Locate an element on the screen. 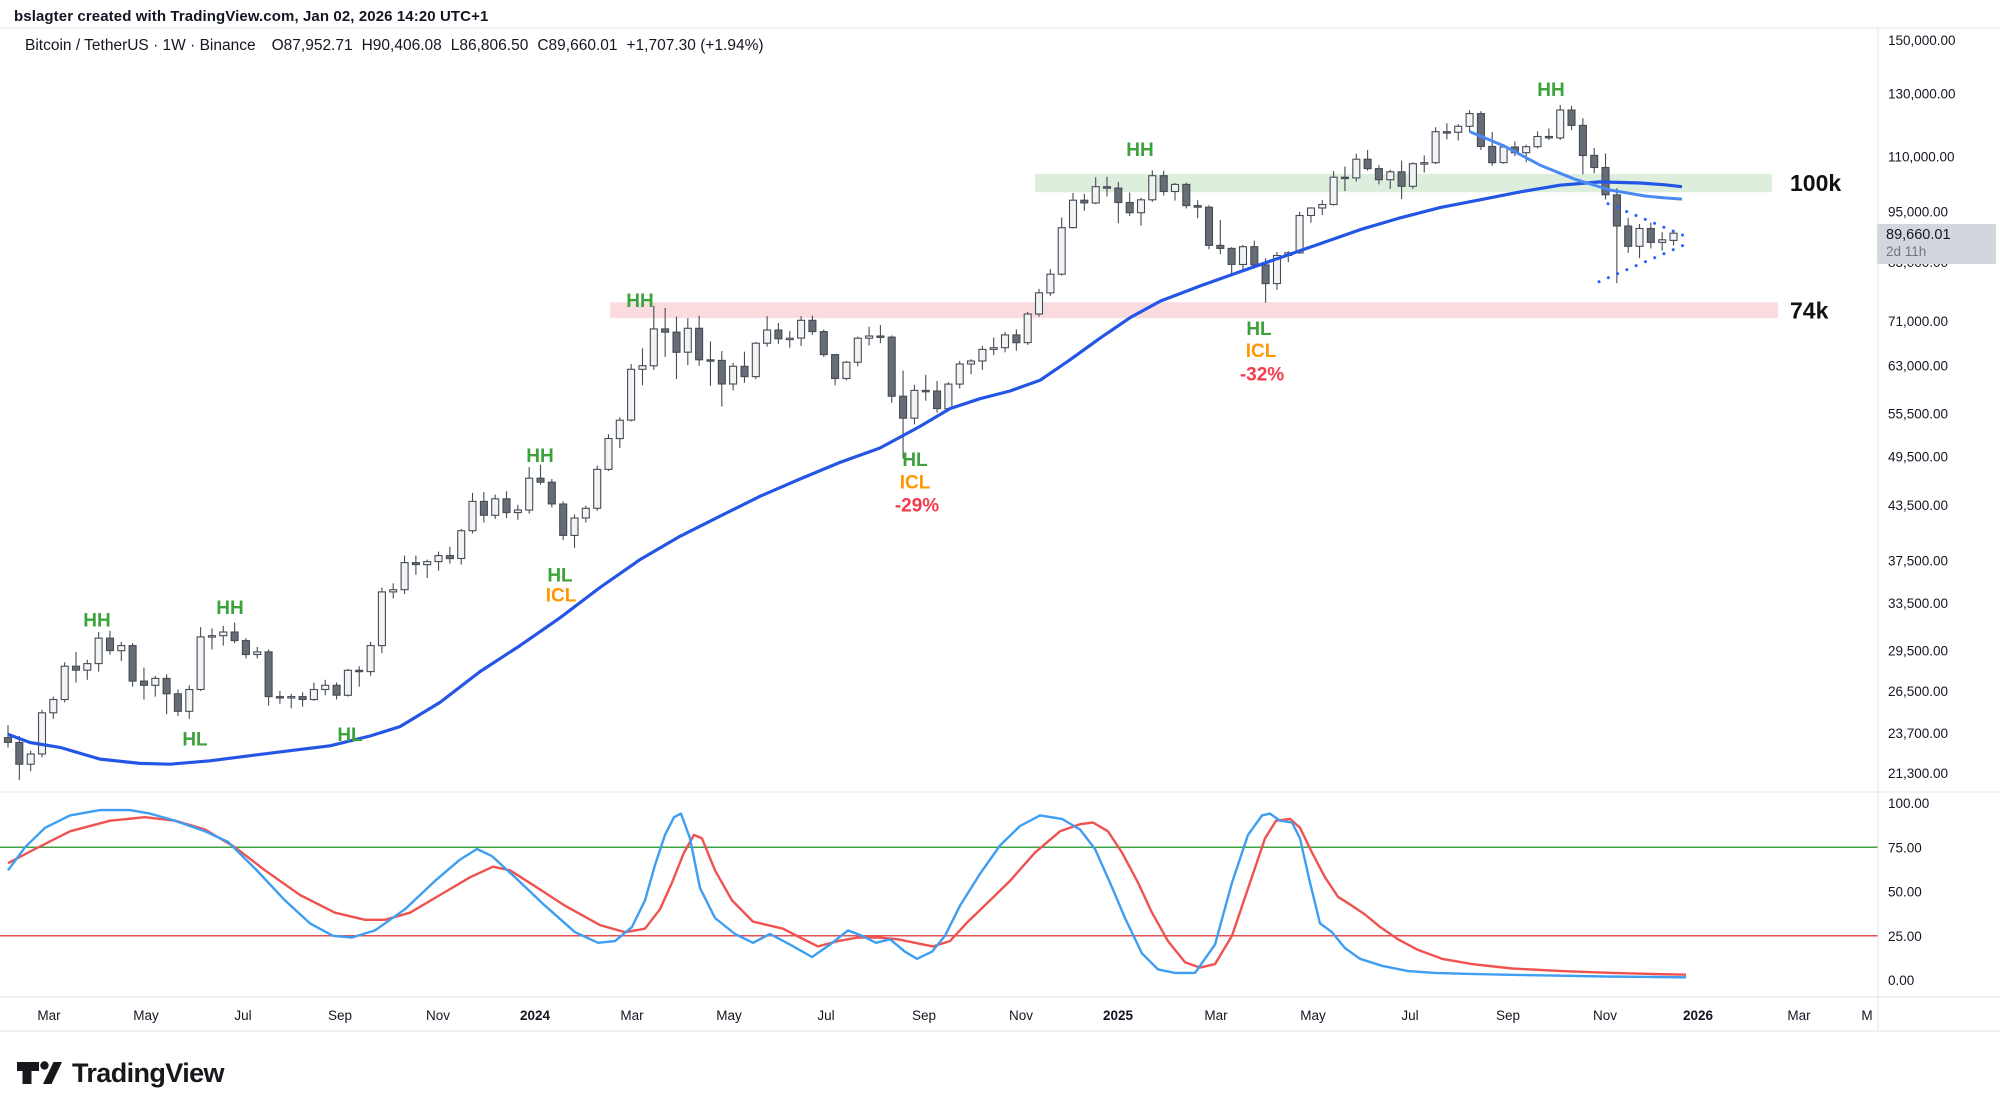 Image resolution: width=2000 pixels, height=1112 pixels. price-zones: 100k 74k is located at coordinates (1225, 246).